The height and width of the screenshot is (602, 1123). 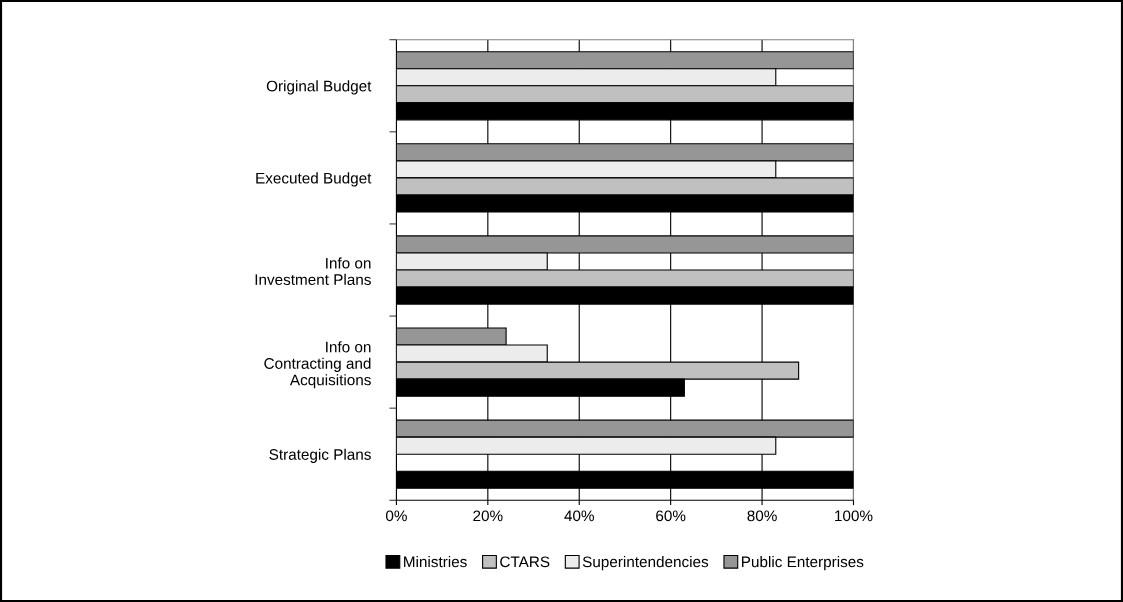 I want to click on x-tick-label: 60%, so click(x=671, y=516).